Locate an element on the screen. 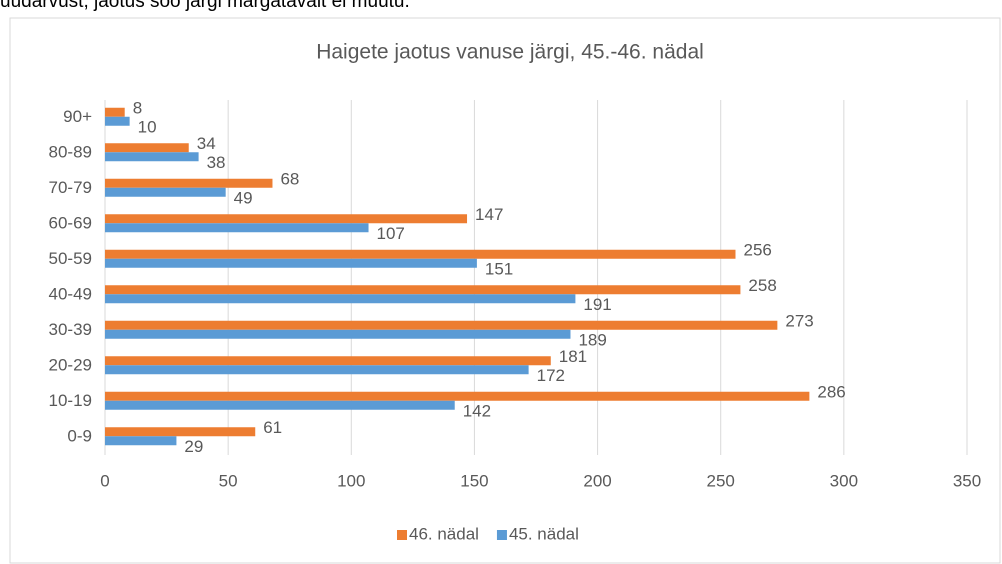 Image resolution: width=1002 pixels, height=564 pixels. data-label: 181 is located at coordinates (573, 356).